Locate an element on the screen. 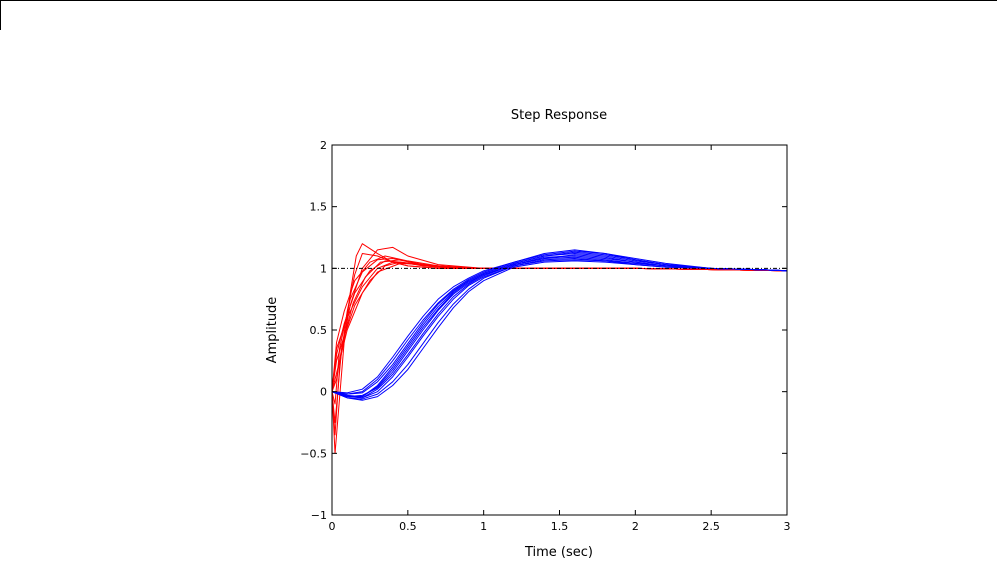 The image size is (997, 561). x-tick-label: 0.5 is located at coordinates (408, 526).